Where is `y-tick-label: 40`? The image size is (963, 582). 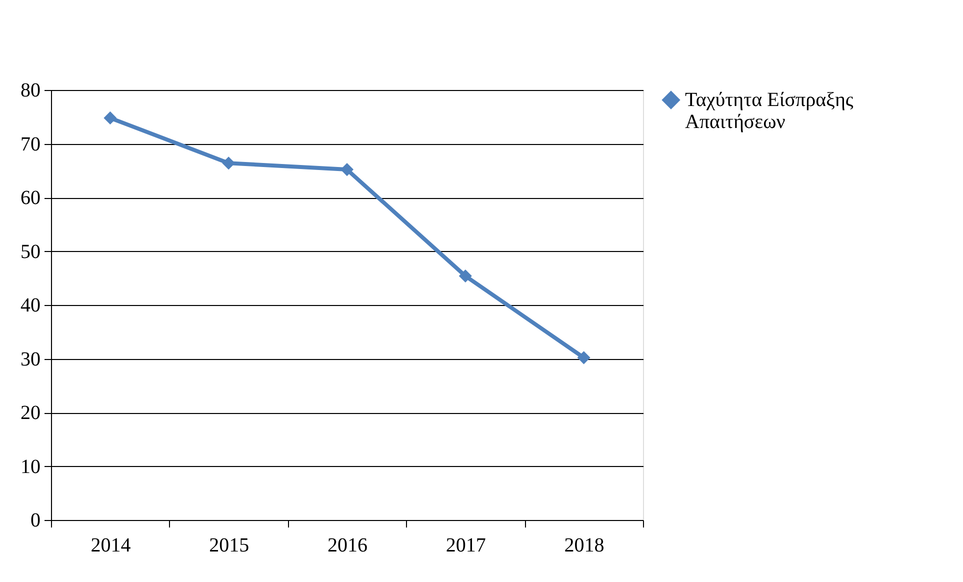 y-tick-label: 40 is located at coordinates (30, 305).